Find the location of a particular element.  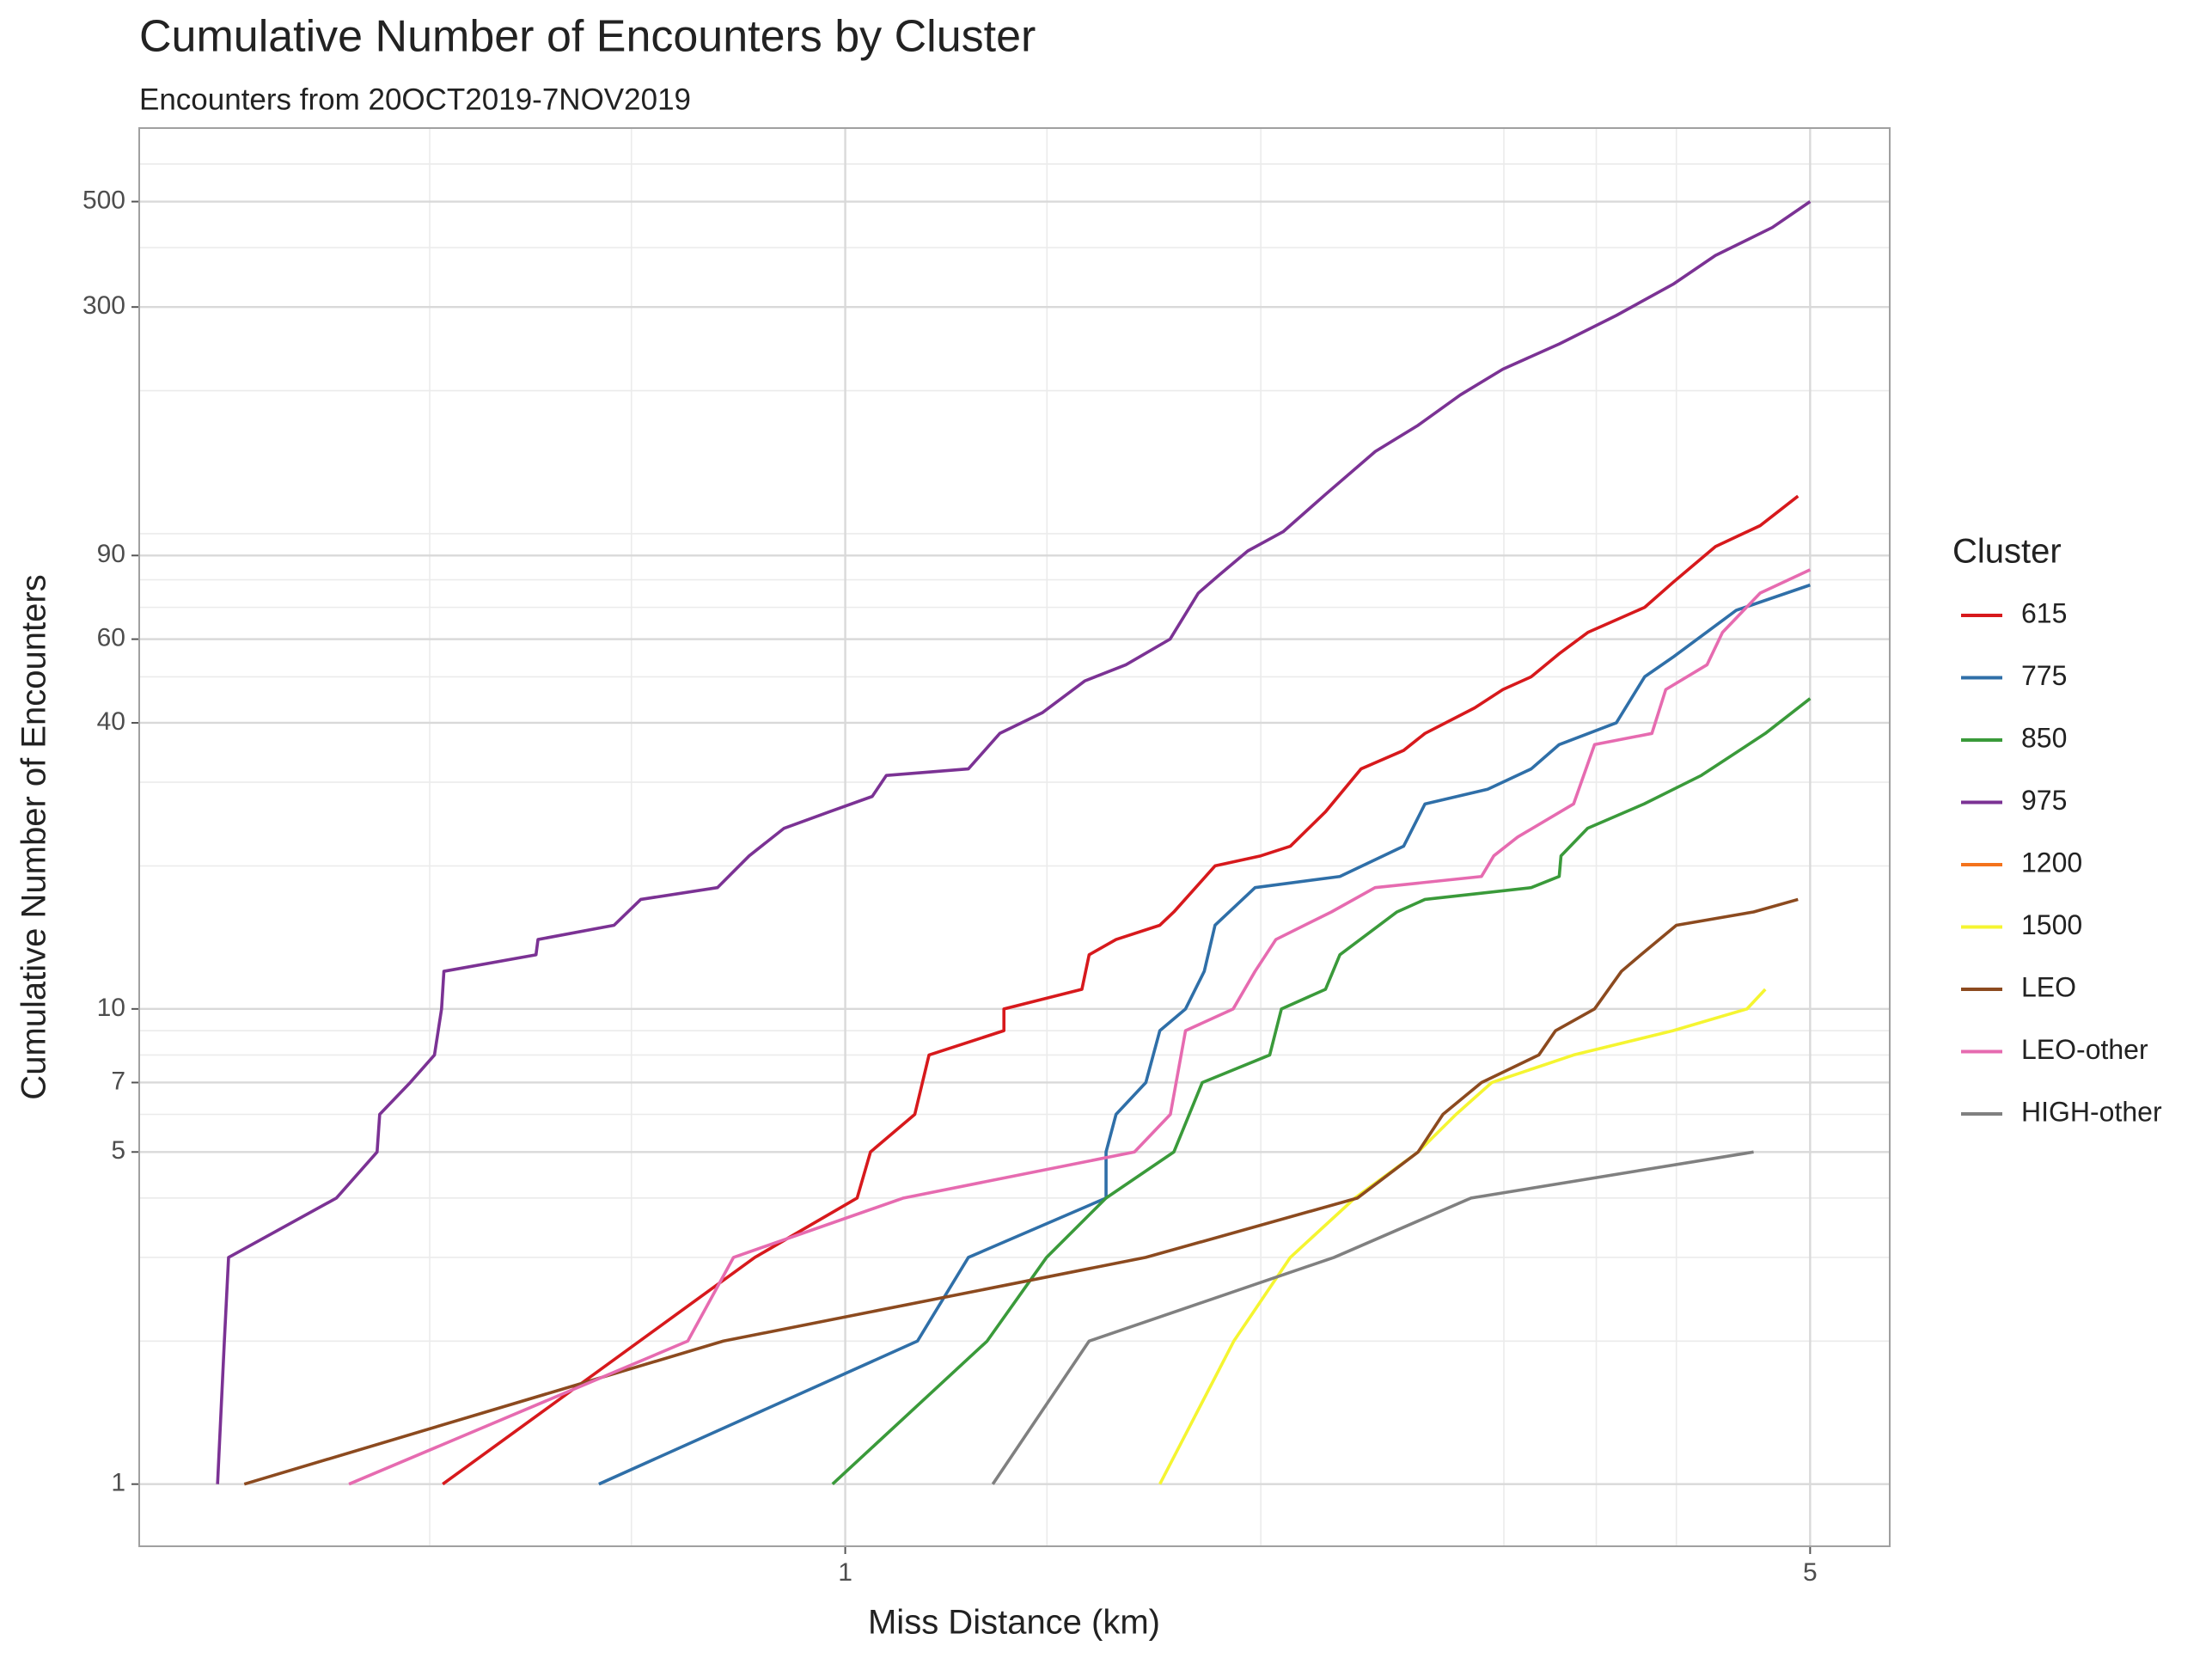

legend-label: 615 is located at coordinates (2044, 612).